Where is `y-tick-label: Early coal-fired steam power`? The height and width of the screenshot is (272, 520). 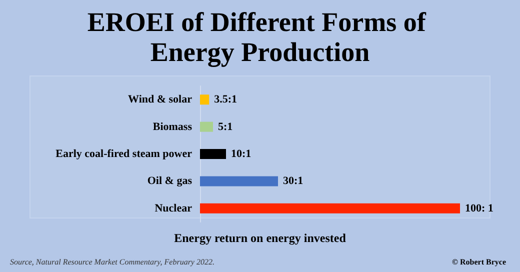 y-tick-label: Early coal-fired steam power is located at coordinates (124, 154).